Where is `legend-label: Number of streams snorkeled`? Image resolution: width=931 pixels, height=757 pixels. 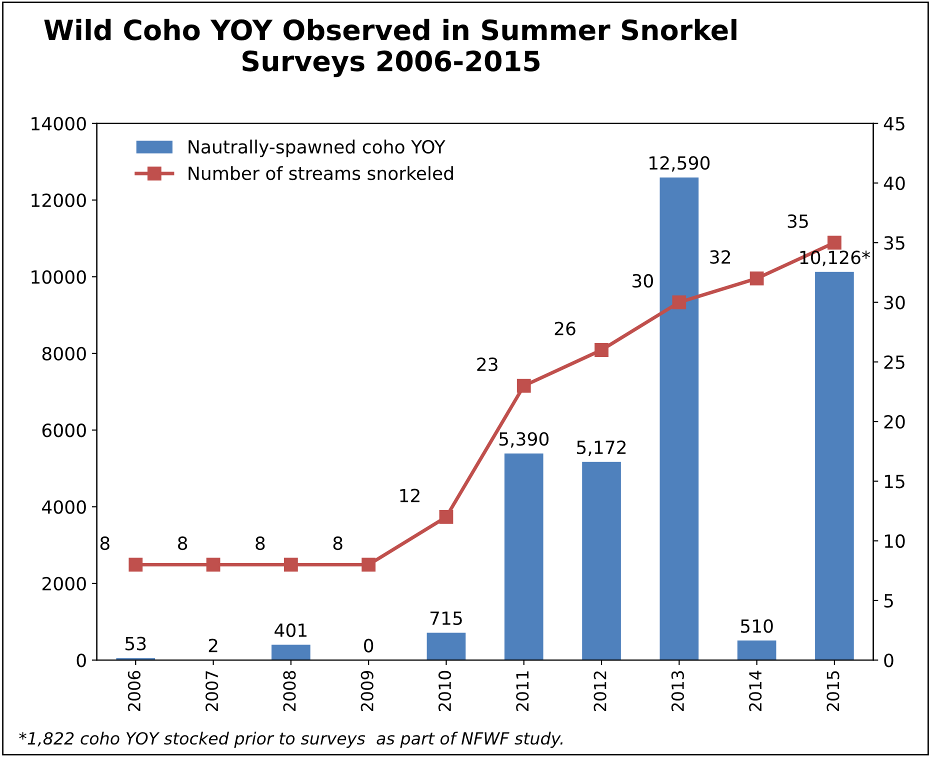
legend-label: Number of streams snorkeled is located at coordinates (320, 173).